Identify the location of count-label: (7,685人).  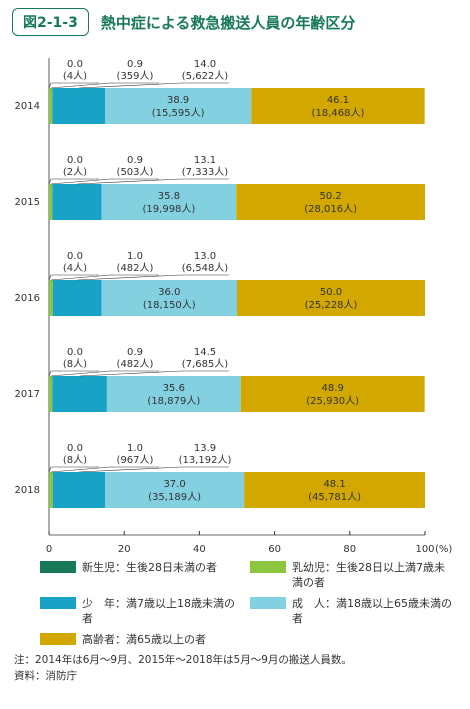
(205, 364).